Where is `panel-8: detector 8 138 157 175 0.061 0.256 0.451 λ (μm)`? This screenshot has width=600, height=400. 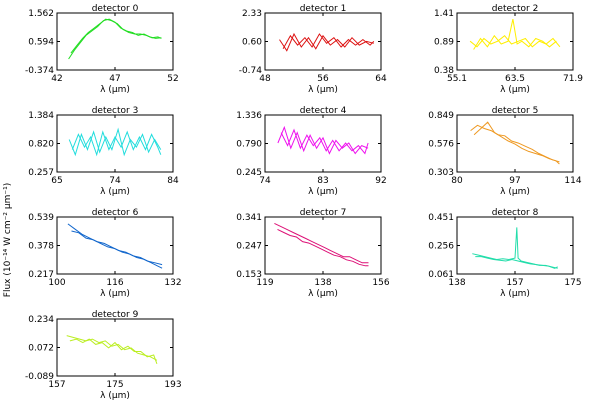
panel-8: detector 8 138 157 175 0.061 0.256 0.451 λ (μm) is located at coordinates (504, 253).